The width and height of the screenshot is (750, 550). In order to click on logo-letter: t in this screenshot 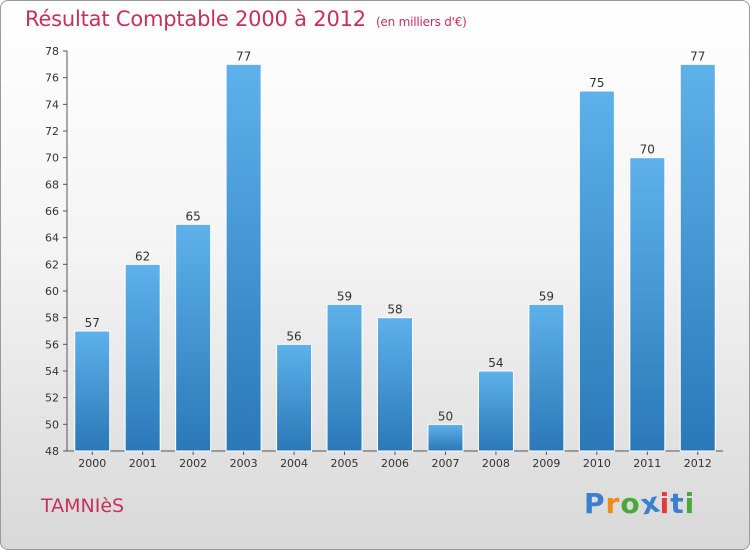, I will do `click(677, 503)`.